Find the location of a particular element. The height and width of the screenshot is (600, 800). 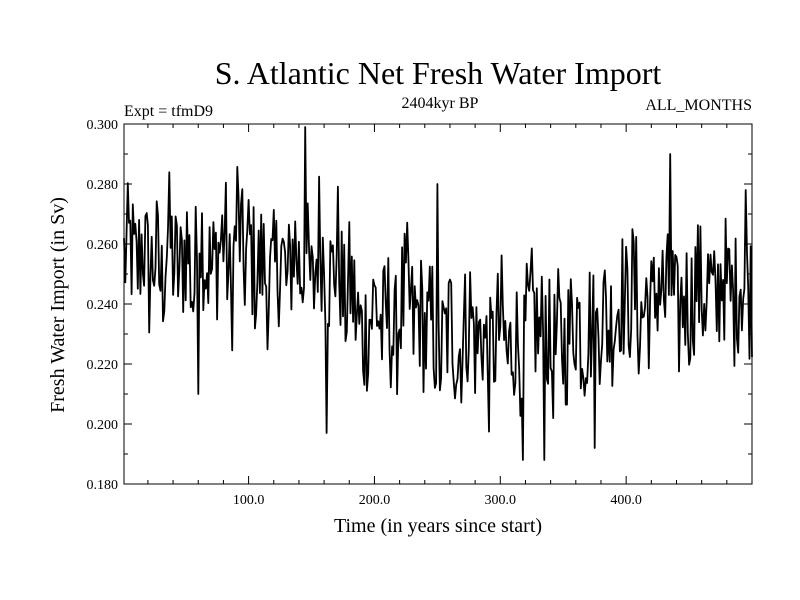

chart-subtitle: 2404kyr BP is located at coordinates (440, 103).